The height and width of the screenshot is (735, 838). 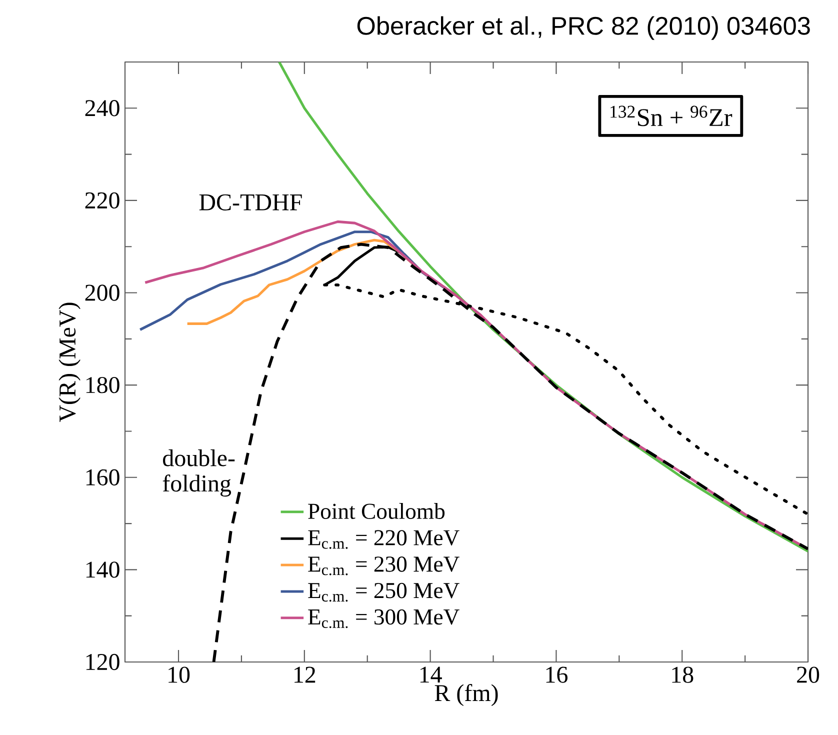 I want to click on annotation: $^{132}$Sn + $^{96}$Zr, so click(x=671, y=116).